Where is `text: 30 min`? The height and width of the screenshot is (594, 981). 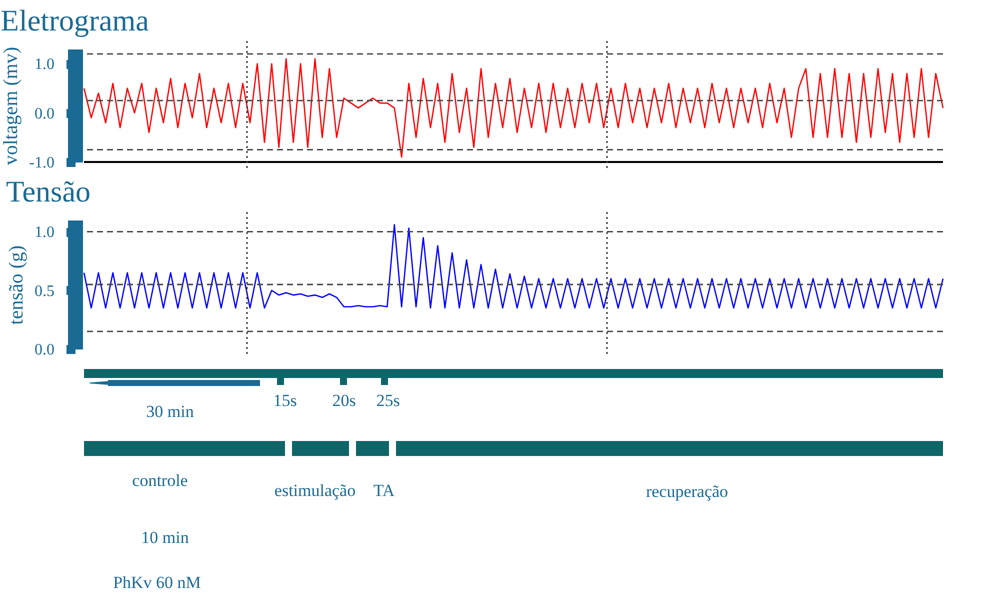 text: 30 min is located at coordinates (170, 411).